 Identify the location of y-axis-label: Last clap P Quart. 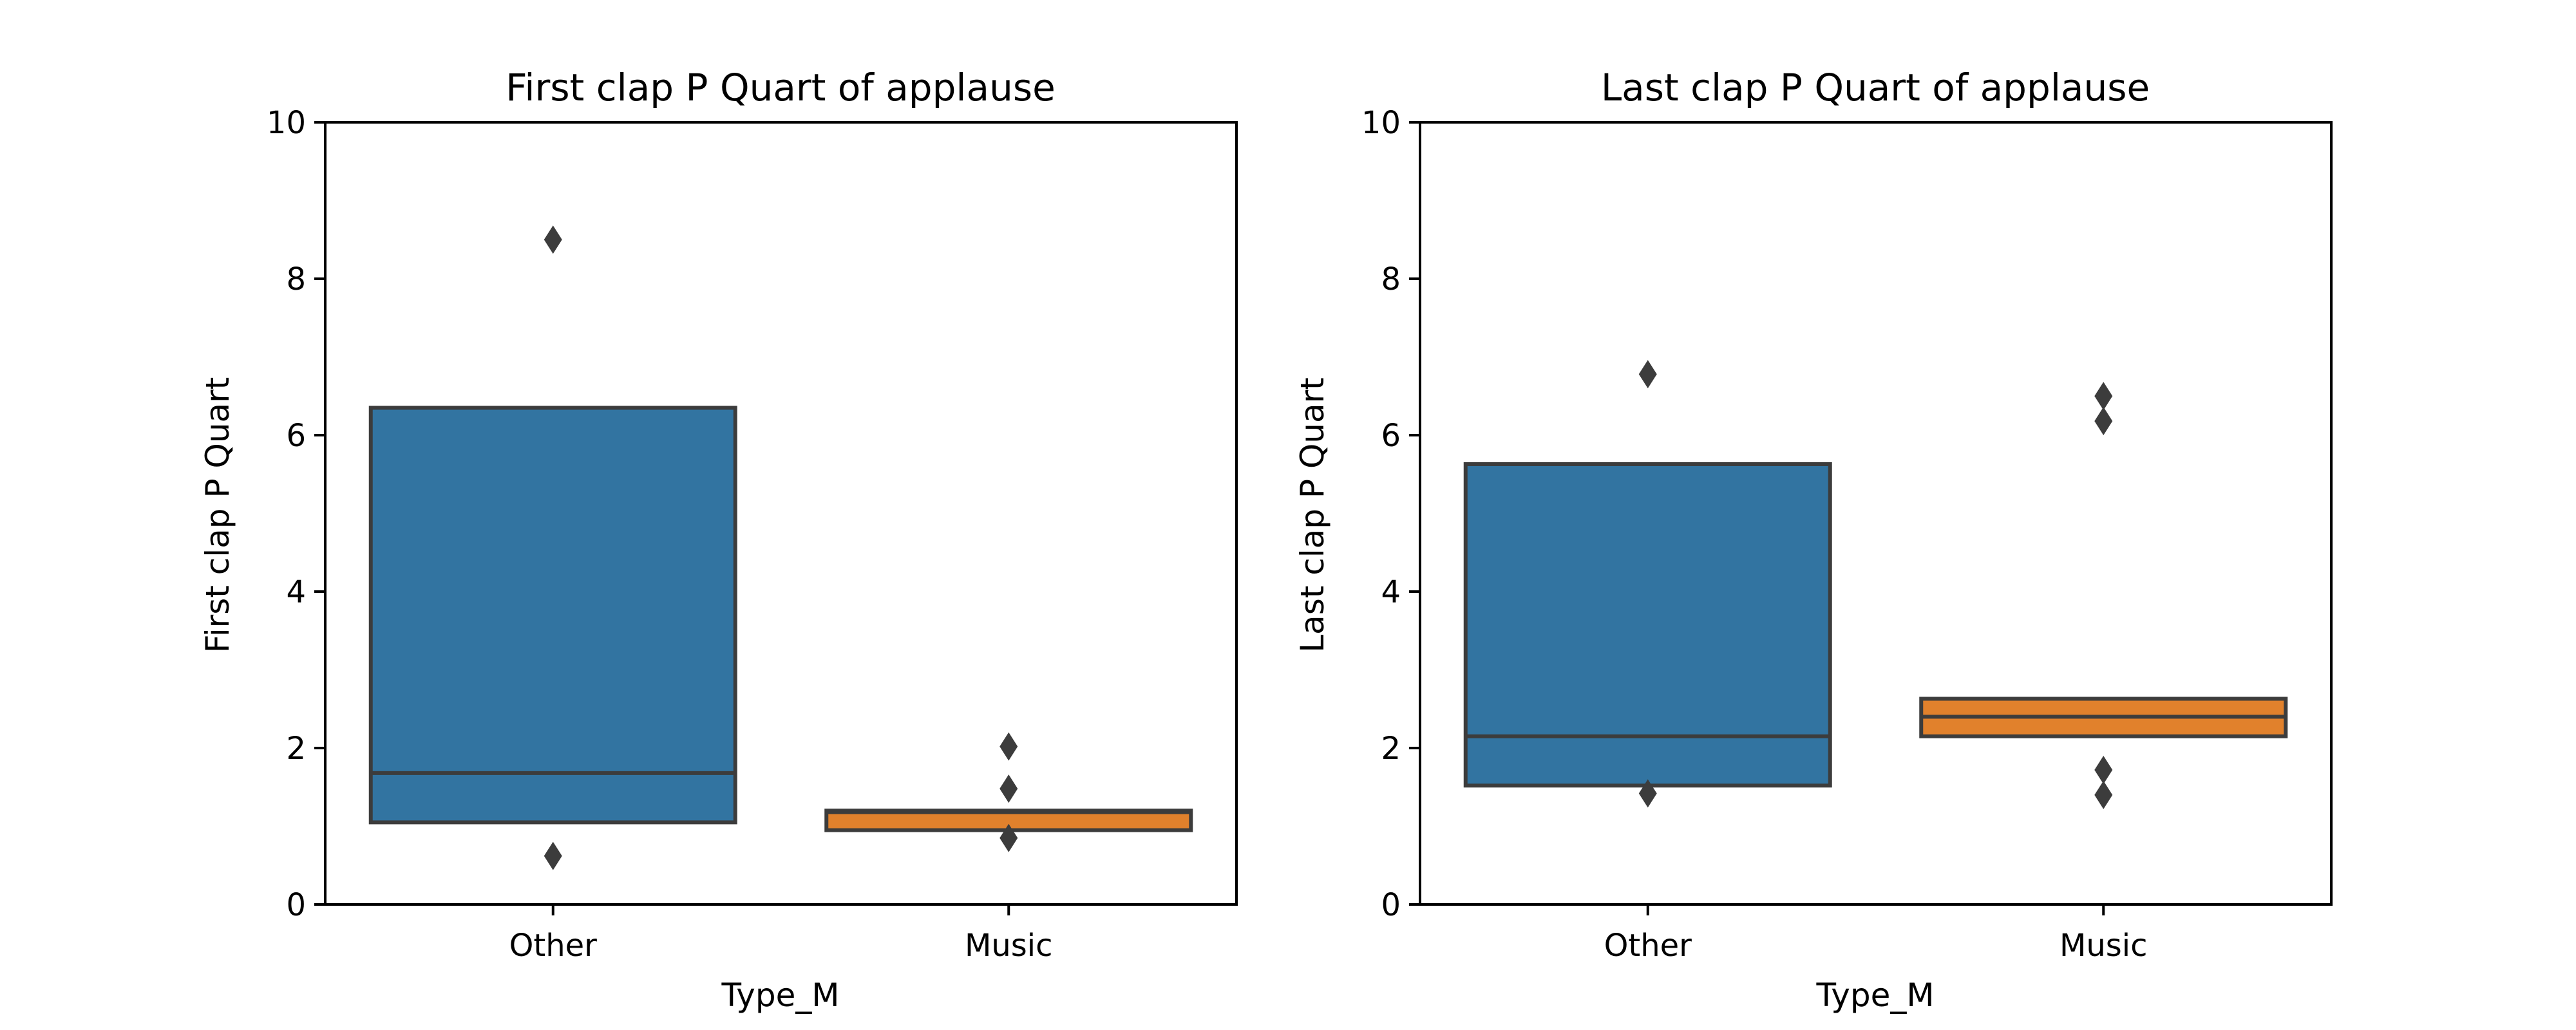
(1313, 515).